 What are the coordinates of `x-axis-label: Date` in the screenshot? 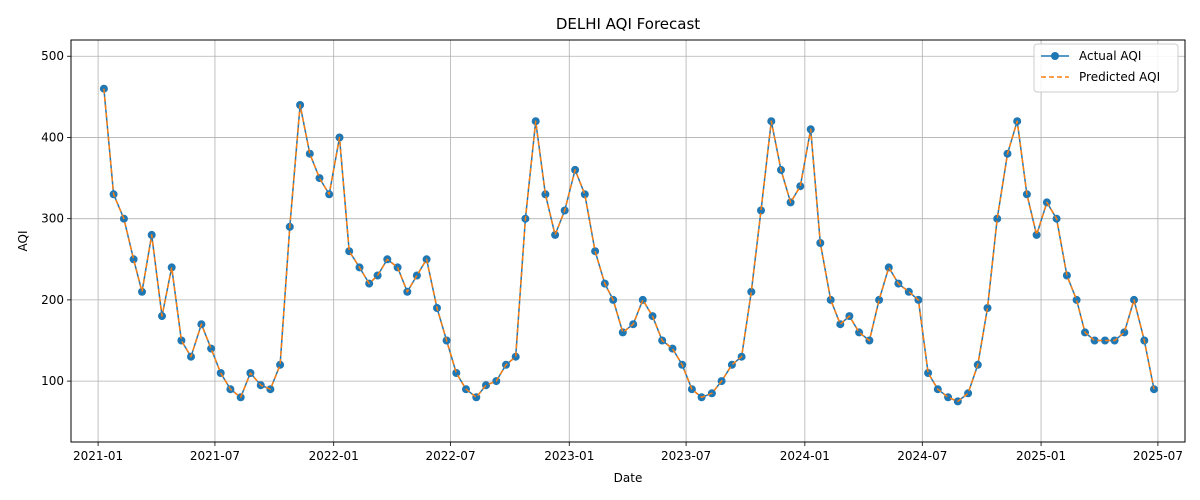 It's located at (628, 478).